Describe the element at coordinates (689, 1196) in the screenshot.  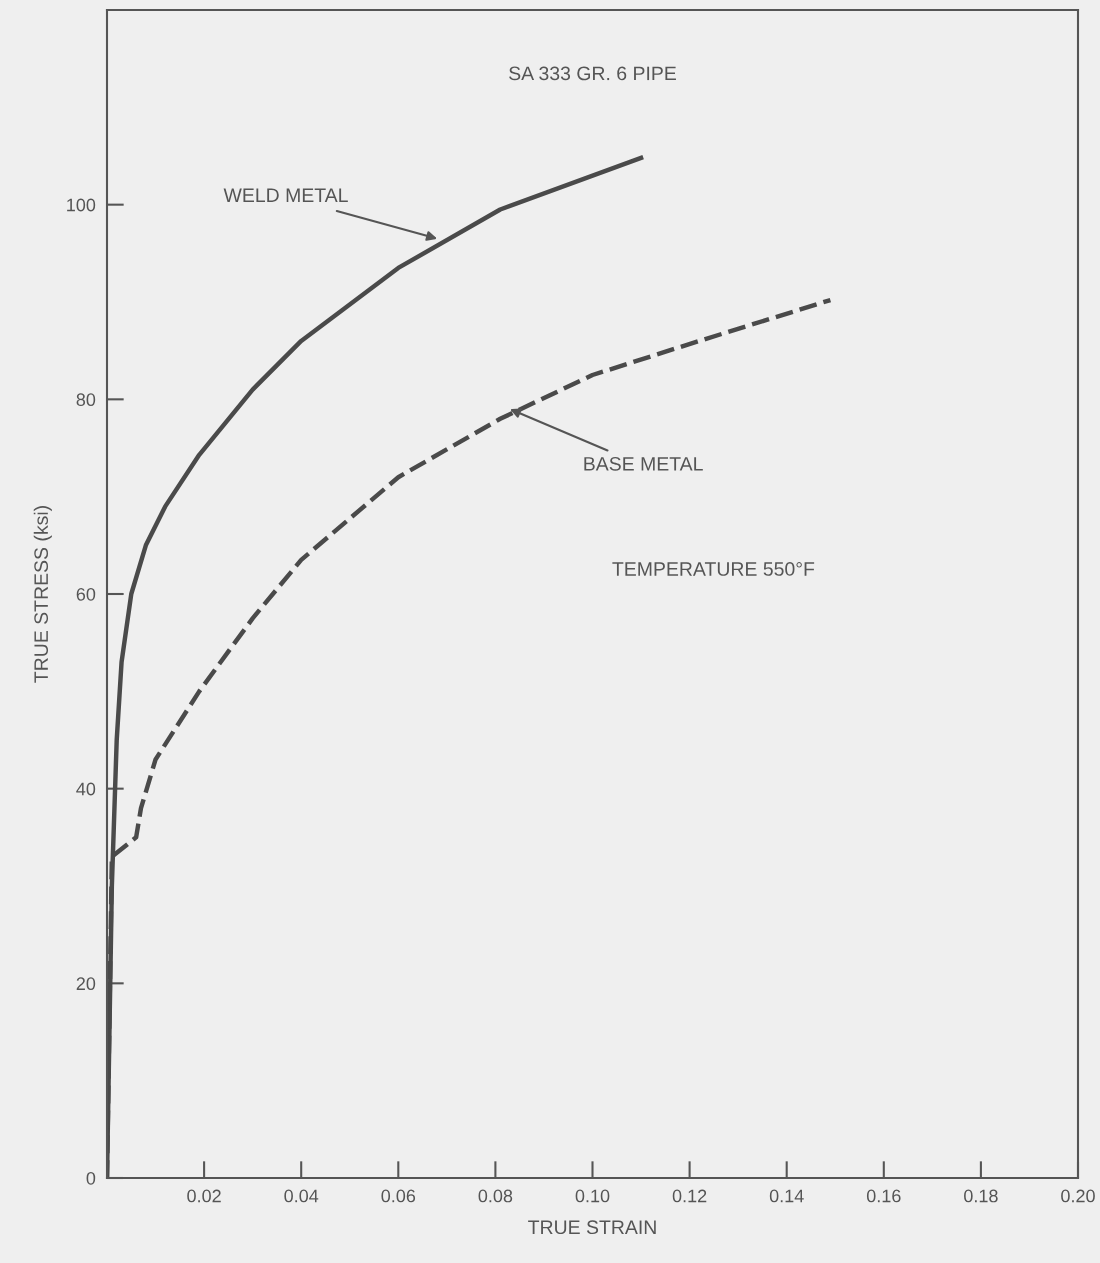
I see `x-tick-label: 0.12` at that location.